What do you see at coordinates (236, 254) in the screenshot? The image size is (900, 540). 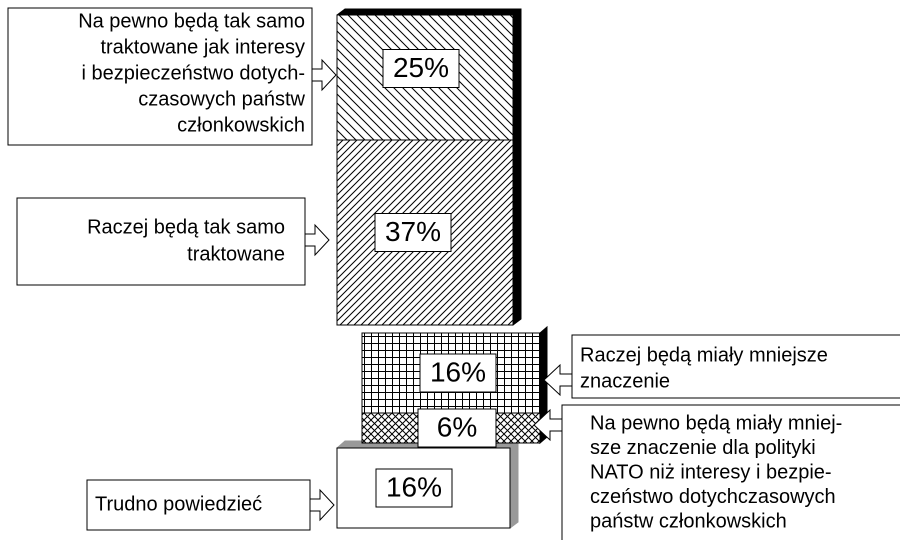 I see `category-label: traktowane` at bounding box center [236, 254].